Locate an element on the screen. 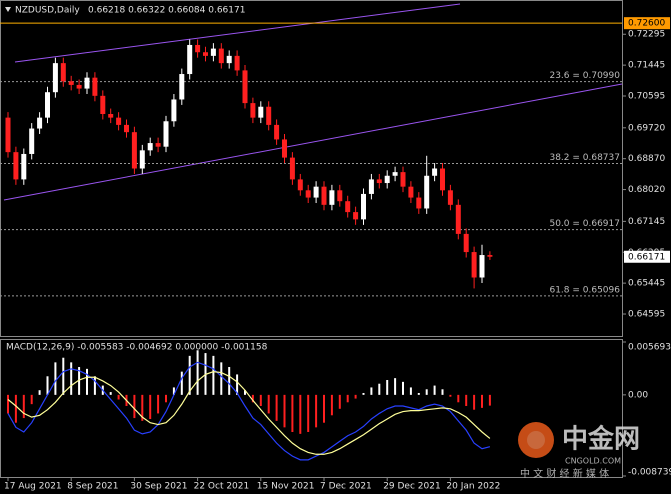 The image size is (671, 494). menu-icon is located at coordinates (8, 9).